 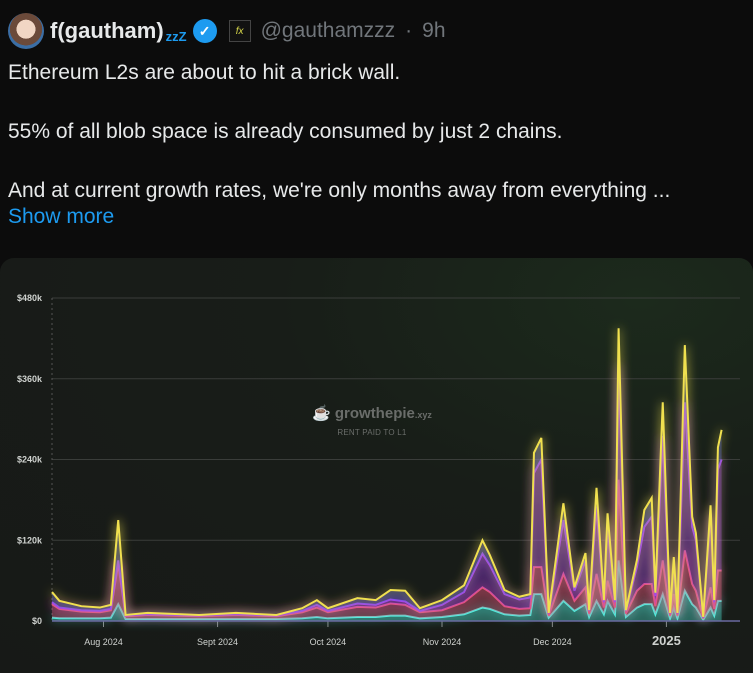 What do you see at coordinates (227, 31) in the screenshot?
I see `tweet-header: f(gautham) zzZ ✓ fx @gauthamzzz · 9h` at bounding box center [227, 31].